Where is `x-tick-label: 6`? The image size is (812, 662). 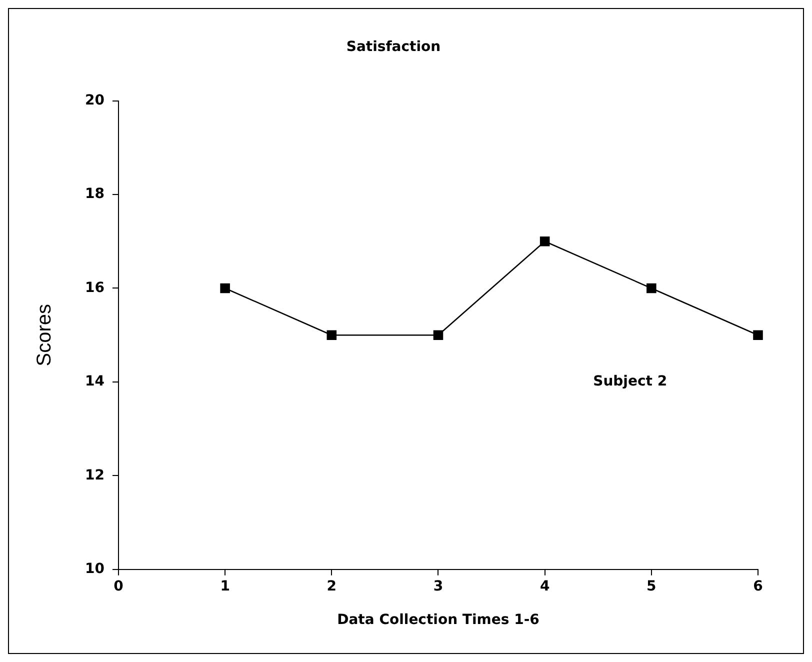 x-tick-label: 6 is located at coordinates (758, 586).